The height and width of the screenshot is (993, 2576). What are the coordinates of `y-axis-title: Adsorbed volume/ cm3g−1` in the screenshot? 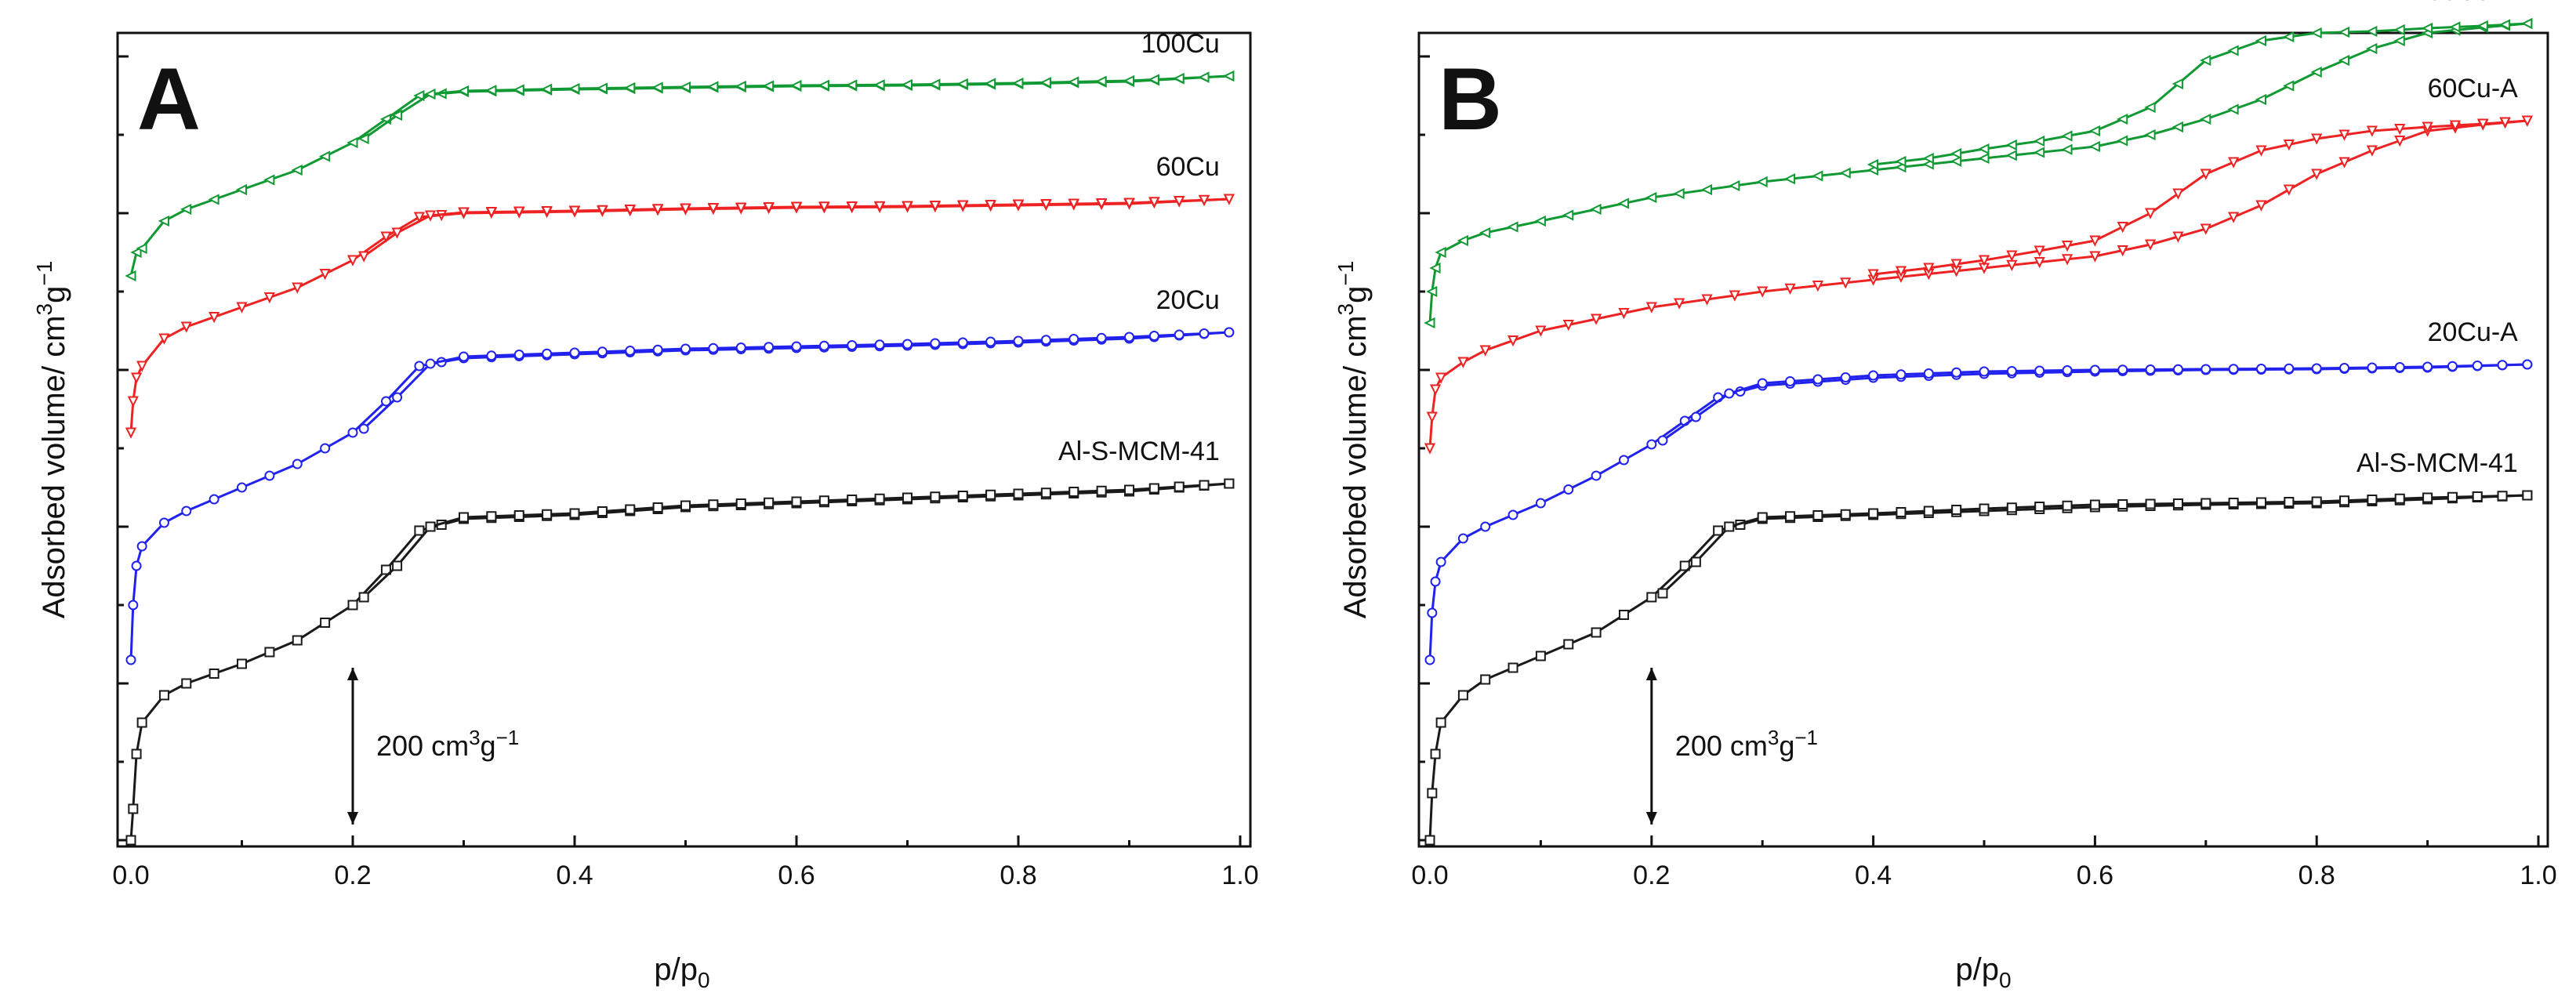 It's located at (51, 440).